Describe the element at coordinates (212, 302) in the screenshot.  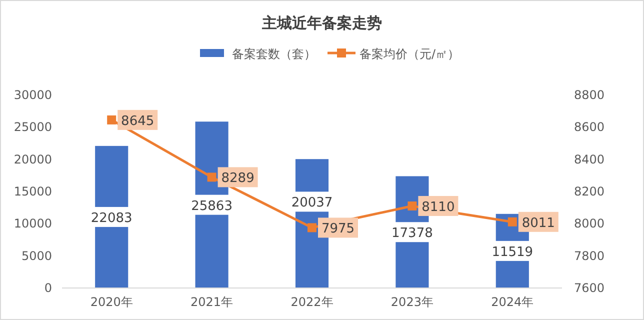
I see `x-tick-label: 2021年` at that location.